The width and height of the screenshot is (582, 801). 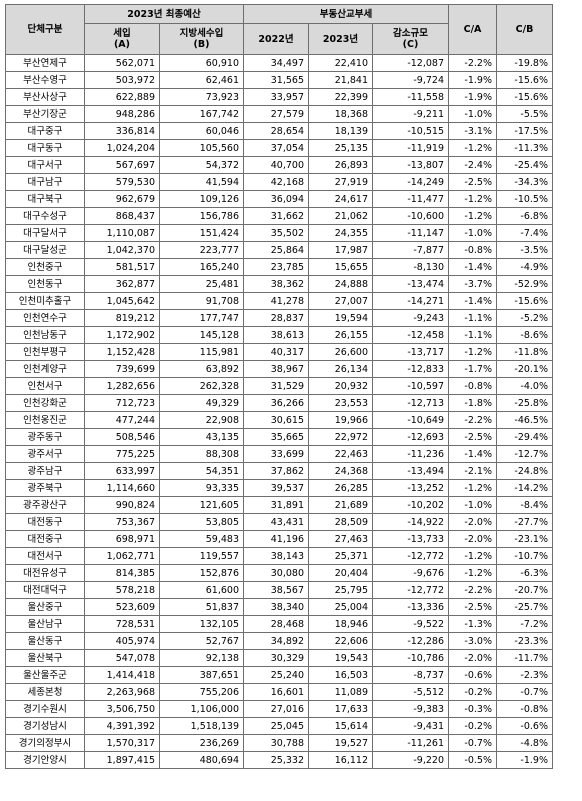 I want to click on cell-local-tax: 63,892, so click(x=201, y=369).